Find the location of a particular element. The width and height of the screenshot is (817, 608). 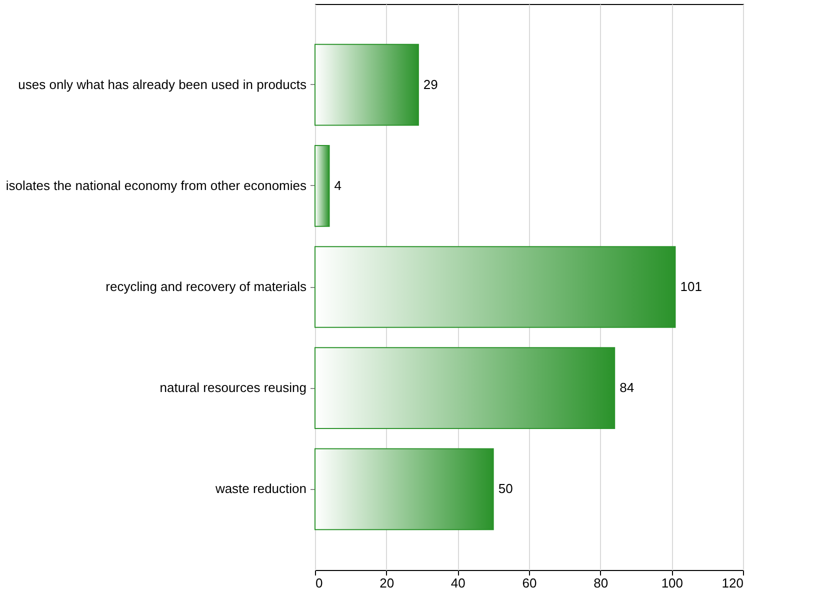

data-label: 50 is located at coordinates (505, 488).